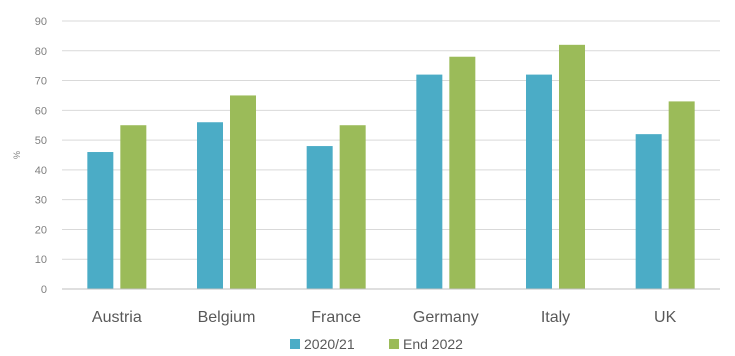 The width and height of the screenshot is (735, 356). What do you see at coordinates (384, 317) in the screenshot?
I see `x-axis-ticks: Austria Belgium France Germany Italy UK` at bounding box center [384, 317].